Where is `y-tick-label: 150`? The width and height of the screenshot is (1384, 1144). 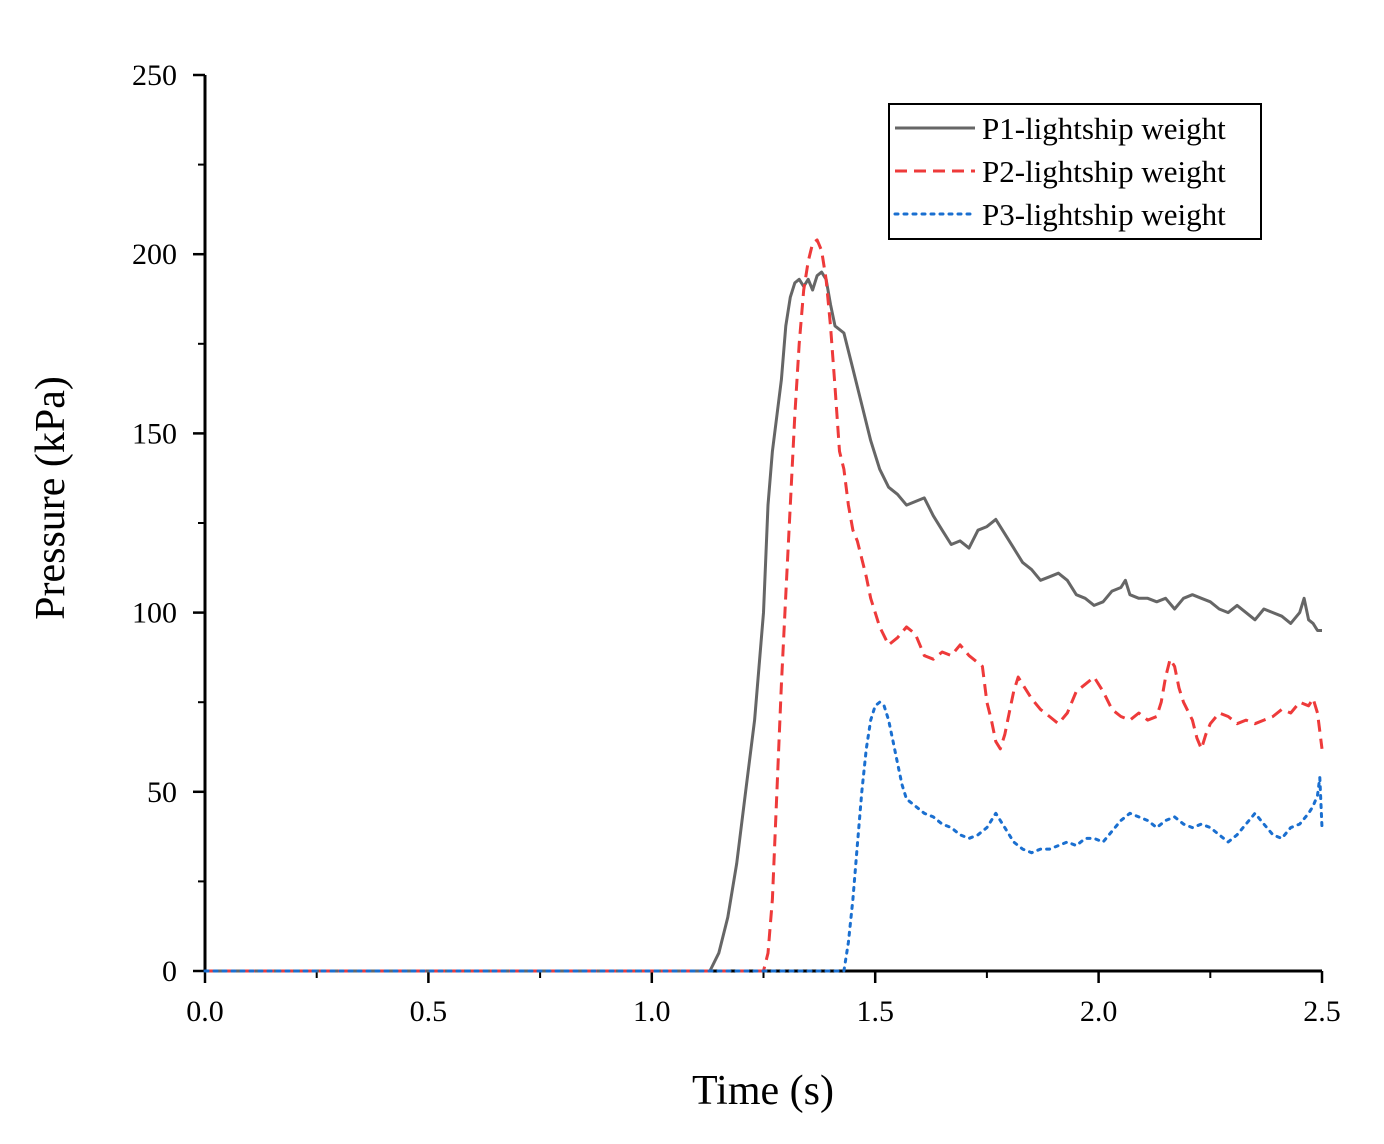
y-tick-label: 150 is located at coordinates (154, 433).